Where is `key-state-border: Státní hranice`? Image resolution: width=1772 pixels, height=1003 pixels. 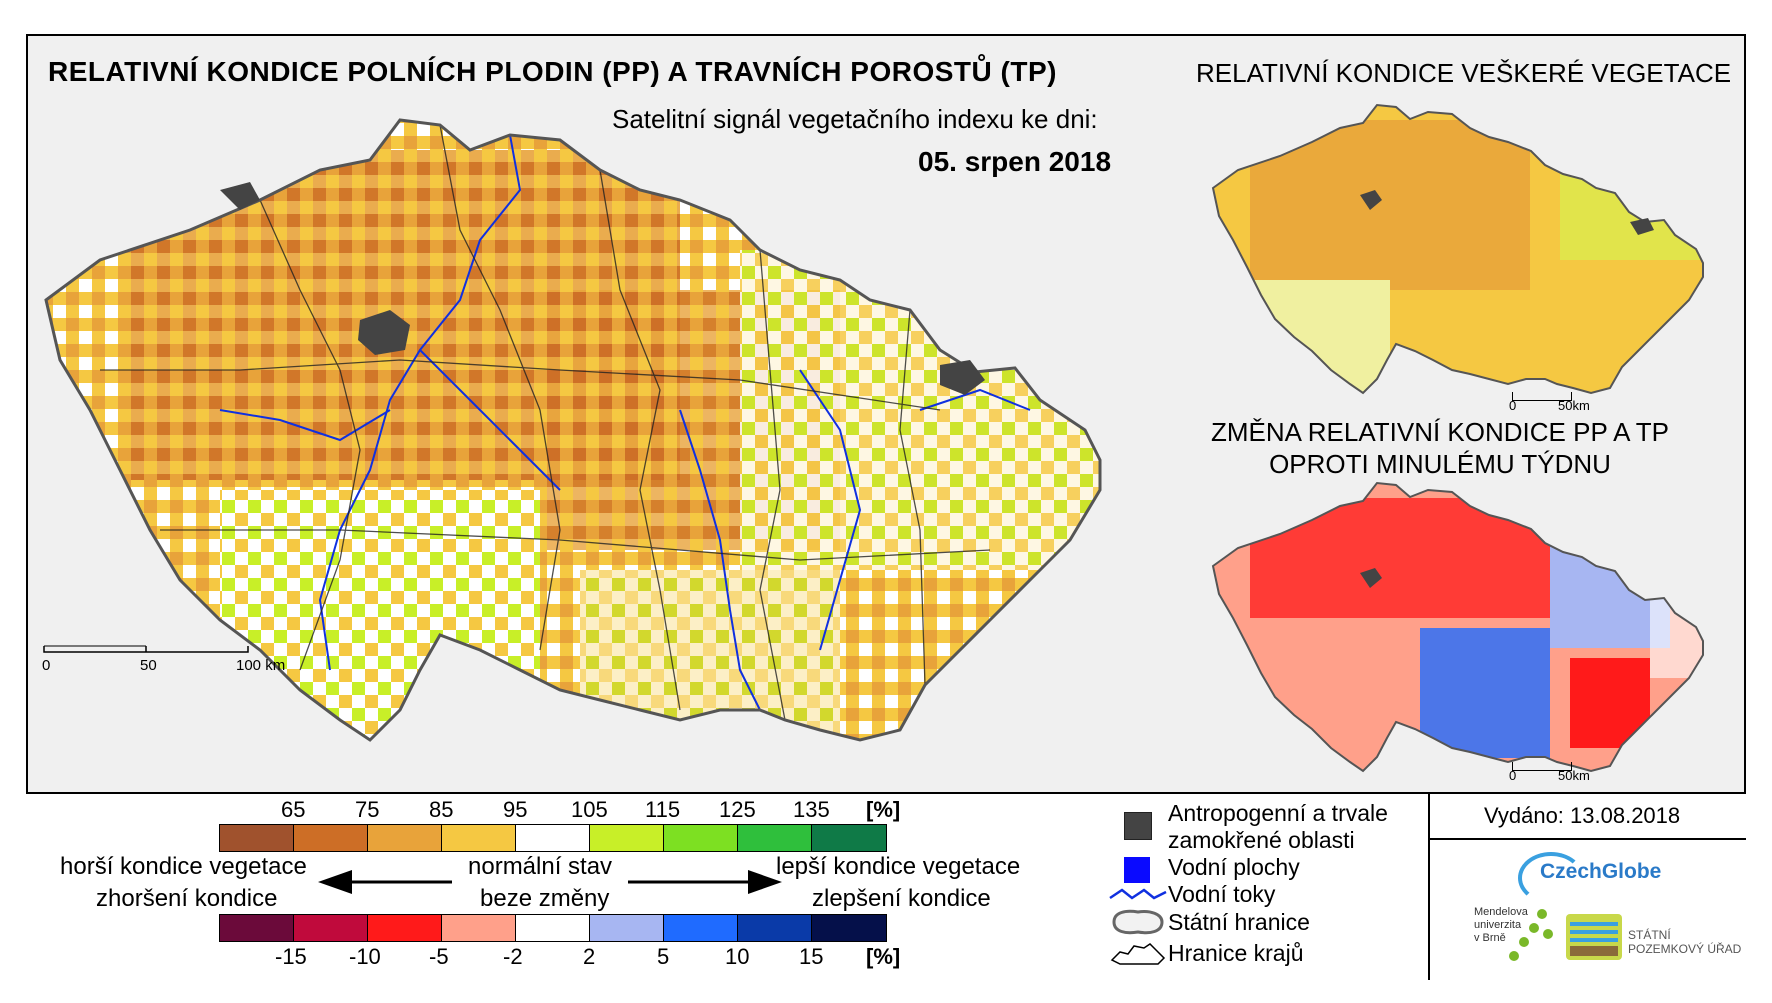 key-state-border: Státní hranice is located at coordinates (1239, 922).